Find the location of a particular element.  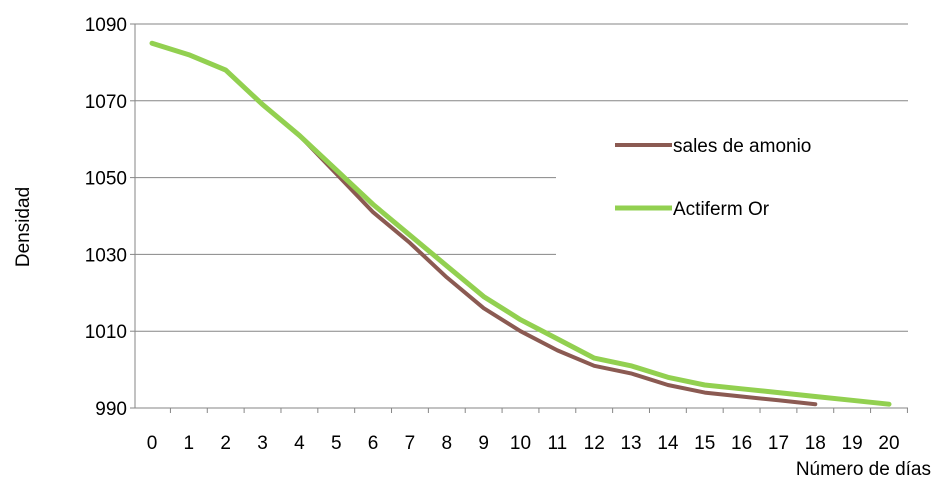

x-tick-label: 11 is located at coordinates (557, 443).